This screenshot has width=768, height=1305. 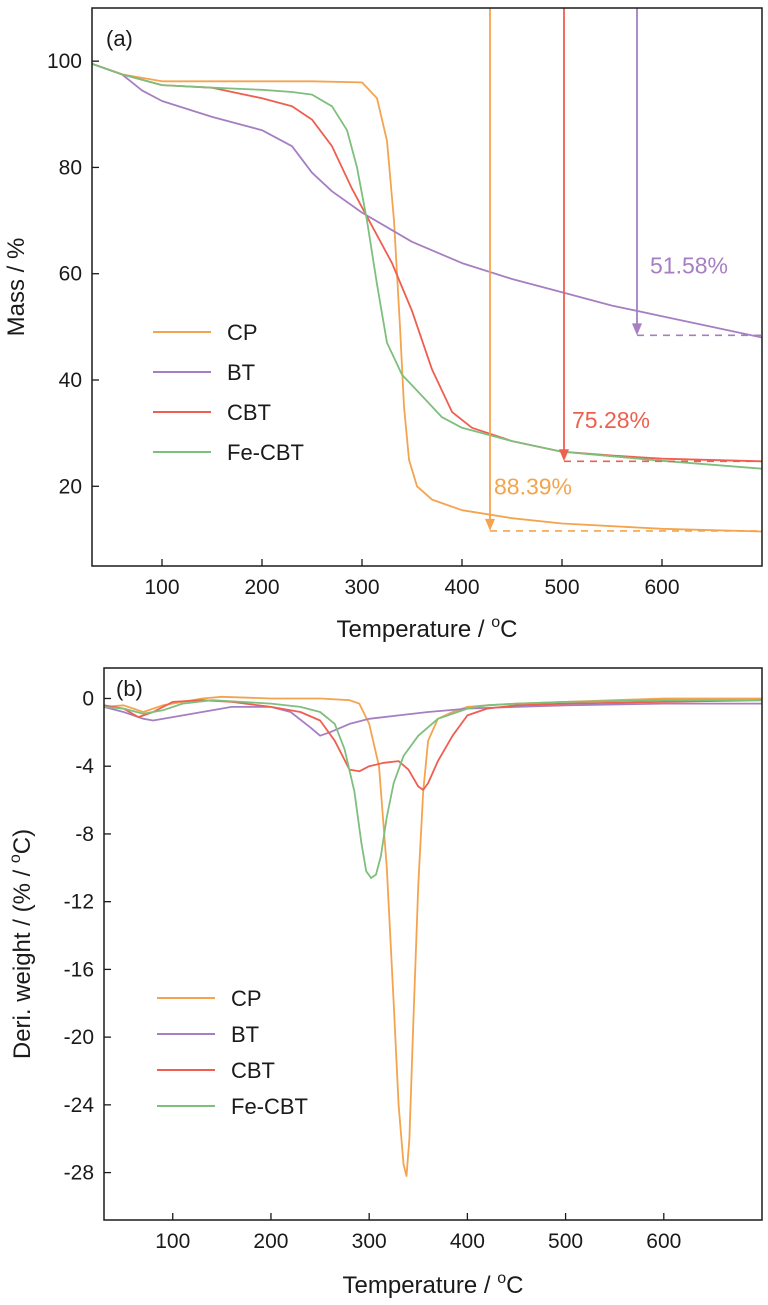 What do you see at coordinates (427, 628) in the screenshot?
I see `panel-a-x-axis-title: Temperature / oC` at bounding box center [427, 628].